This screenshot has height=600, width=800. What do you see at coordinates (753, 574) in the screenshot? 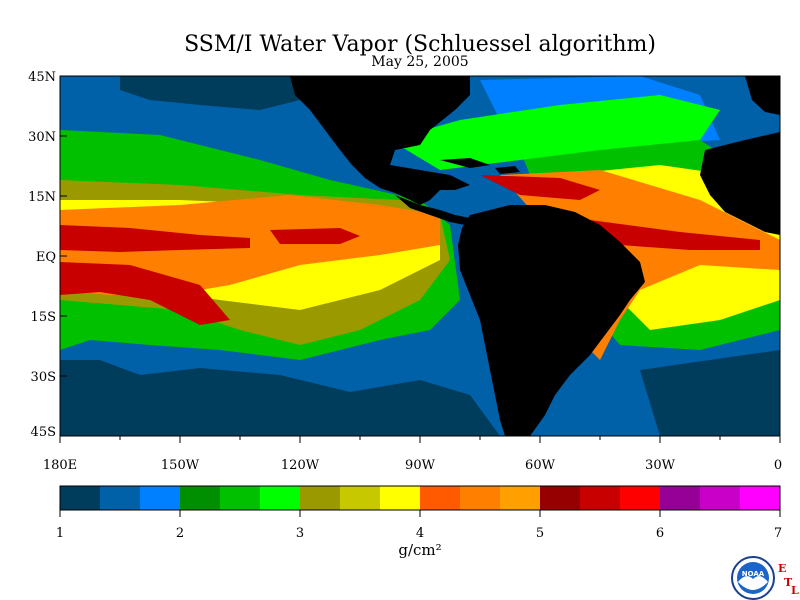
I see `noaa-logo-text: NOAA` at bounding box center [753, 574].